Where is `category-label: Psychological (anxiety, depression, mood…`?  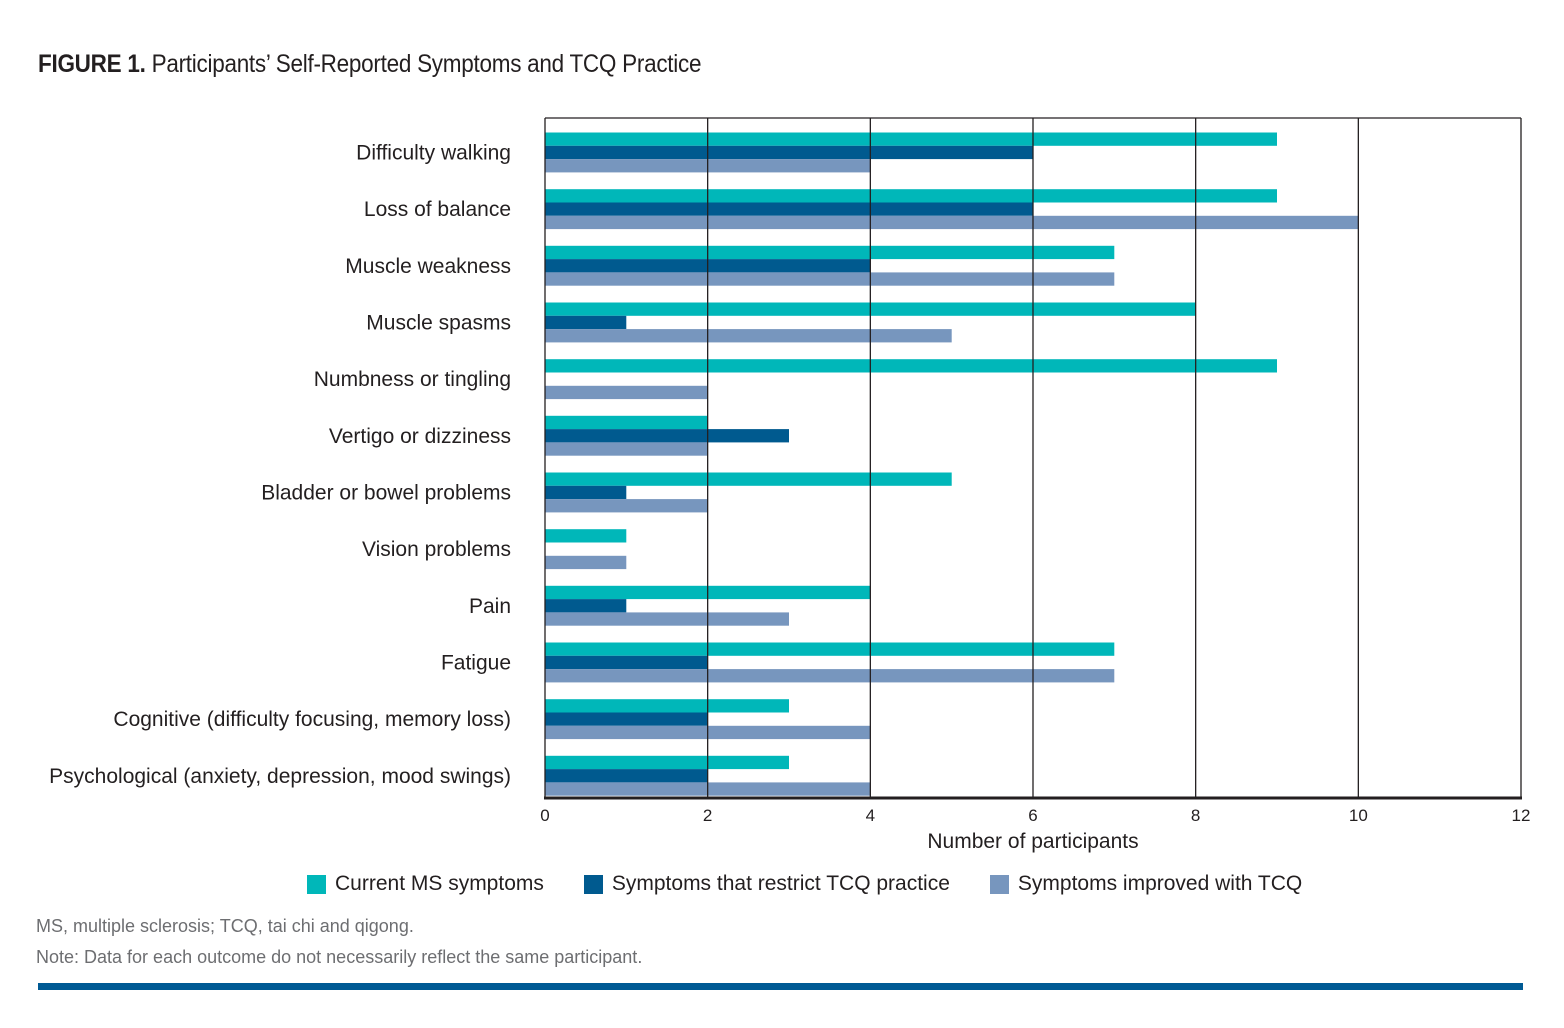
category-label: Psychological (anxiety, depression, mood… is located at coordinates (280, 776).